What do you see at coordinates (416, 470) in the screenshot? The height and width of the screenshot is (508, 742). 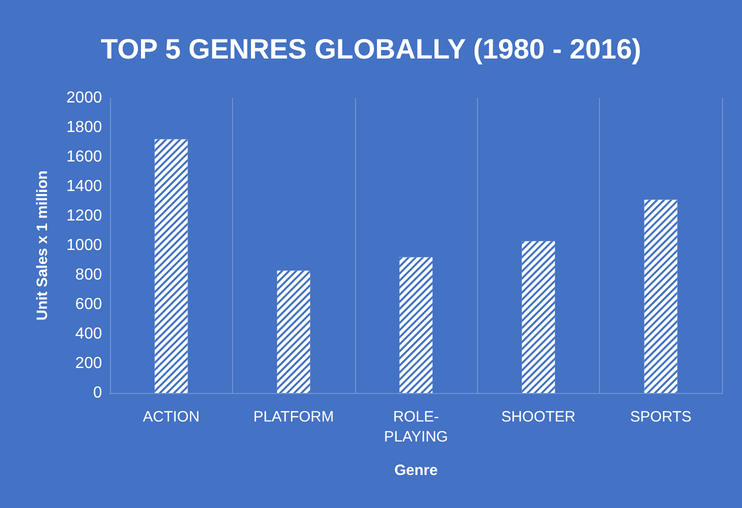 I see `x-axis-title: Genre` at bounding box center [416, 470].